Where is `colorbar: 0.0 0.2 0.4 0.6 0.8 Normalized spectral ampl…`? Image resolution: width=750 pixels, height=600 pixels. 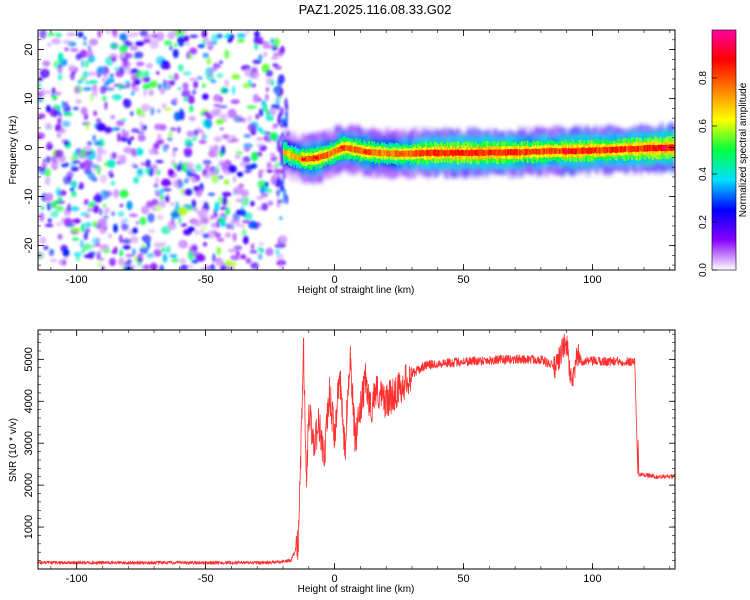
colorbar: 0.0 0.2 0.4 0.6 0.8 Normalized spectral ampl… is located at coordinates (723, 153).